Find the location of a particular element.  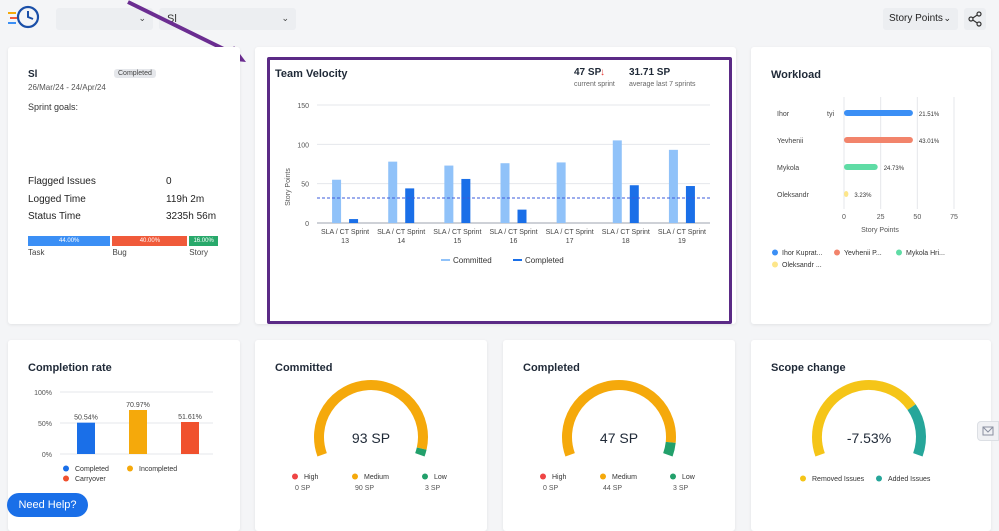

stat-label: Logged Time is located at coordinates (57, 199).